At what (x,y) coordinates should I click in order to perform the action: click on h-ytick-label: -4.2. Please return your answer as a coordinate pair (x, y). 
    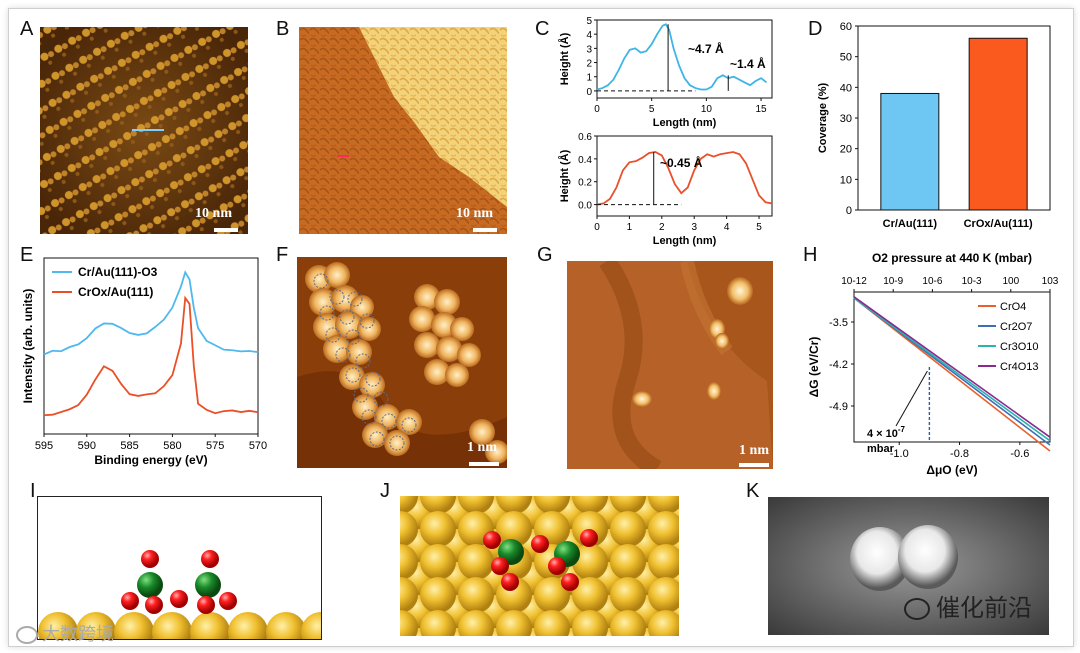
    Looking at the image, I should click on (838, 365).